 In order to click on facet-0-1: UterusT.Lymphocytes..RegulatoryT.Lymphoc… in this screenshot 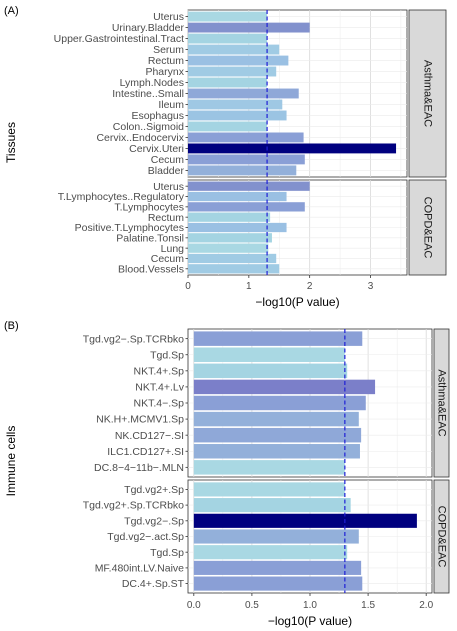, I will do `click(252, 227)`.